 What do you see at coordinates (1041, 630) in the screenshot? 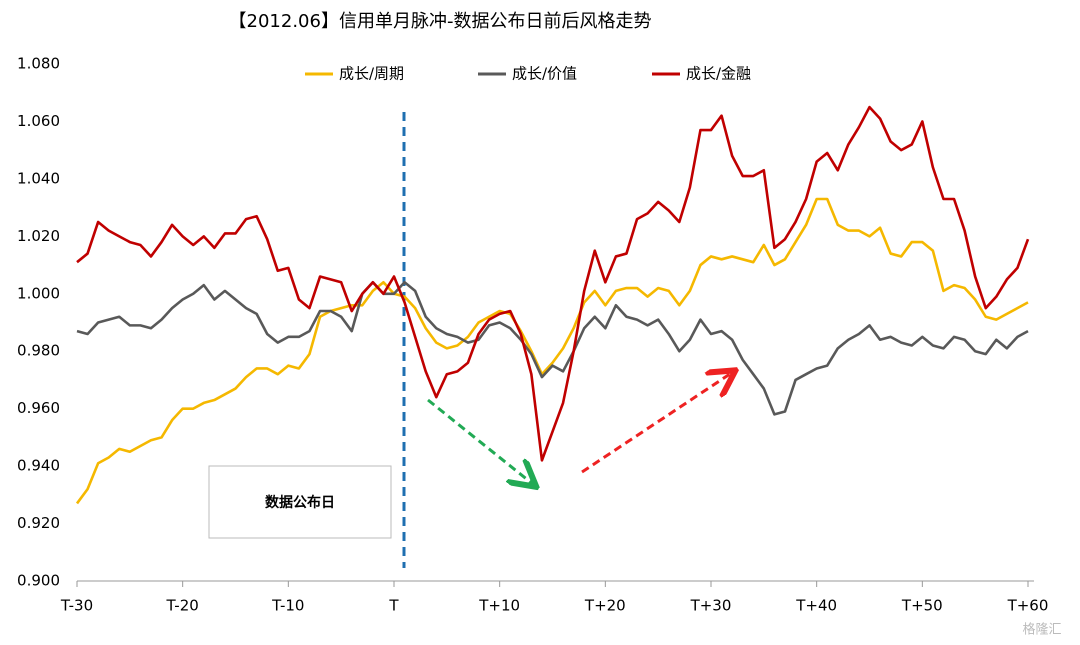
I see `watermark: 格隆汇` at bounding box center [1041, 630].